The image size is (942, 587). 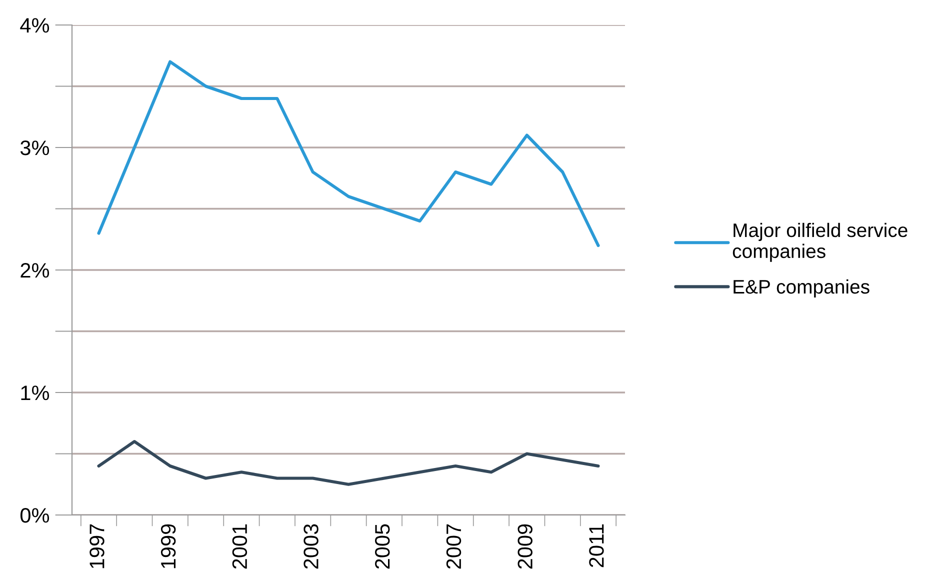 What do you see at coordinates (311, 546) in the screenshot?
I see `x-tick-label: 2003` at bounding box center [311, 546].